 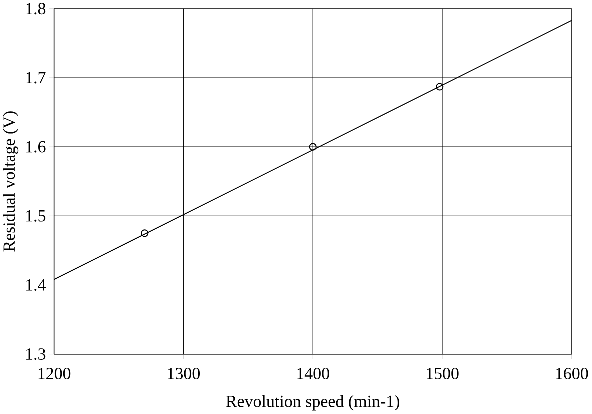 I want to click on y-axis-title: Residual voltage (V), so click(x=11, y=182).